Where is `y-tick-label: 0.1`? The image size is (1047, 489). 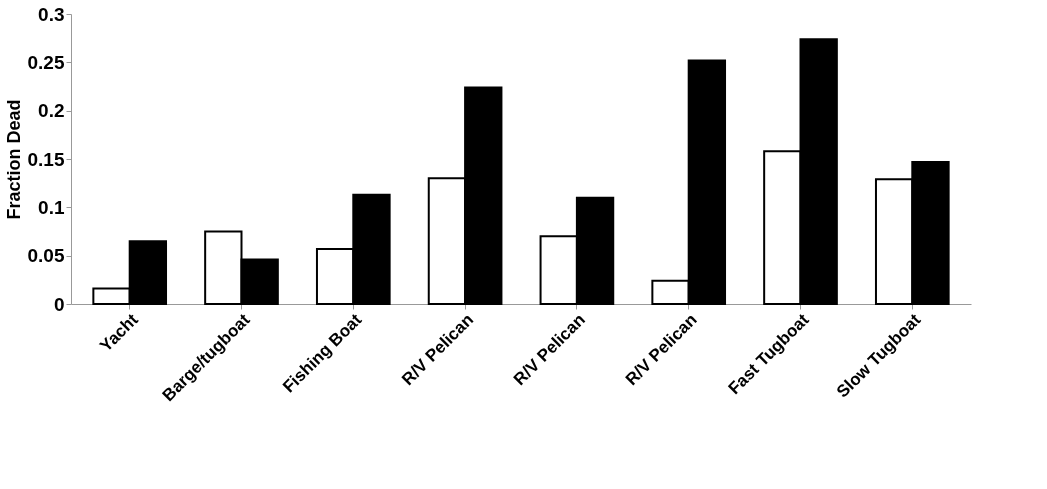
y-tick-label: 0.1 is located at coordinates (51, 207).